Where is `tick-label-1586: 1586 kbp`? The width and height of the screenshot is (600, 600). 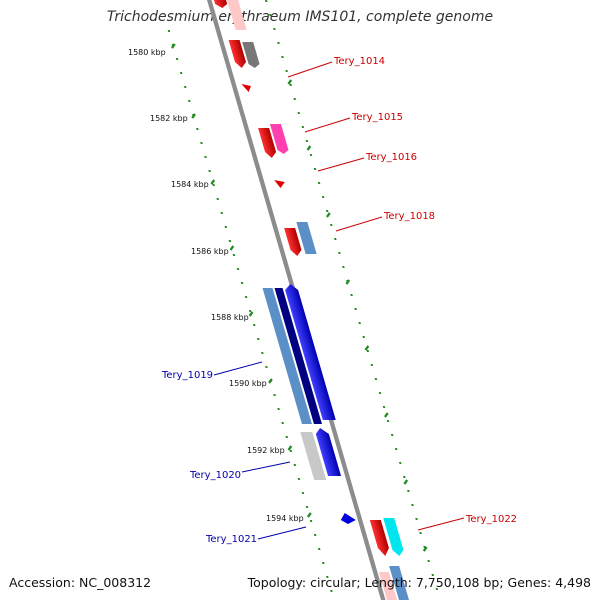 tick-label-1586: 1586 kbp is located at coordinates (210, 251).